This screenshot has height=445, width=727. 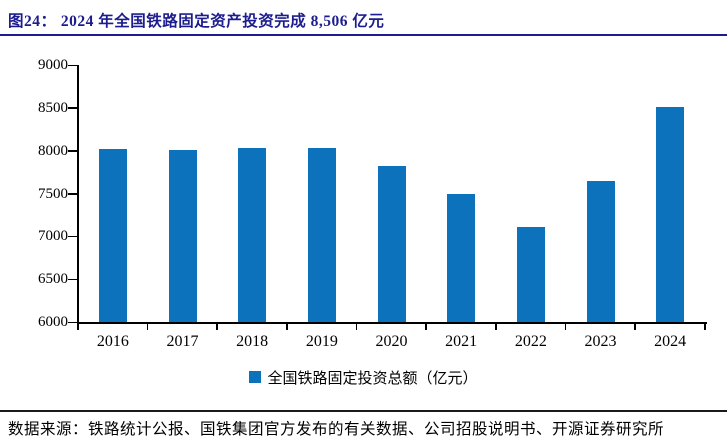 What do you see at coordinates (112, 341) in the screenshot?
I see `x-axis-label: 2016` at bounding box center [112, 341].